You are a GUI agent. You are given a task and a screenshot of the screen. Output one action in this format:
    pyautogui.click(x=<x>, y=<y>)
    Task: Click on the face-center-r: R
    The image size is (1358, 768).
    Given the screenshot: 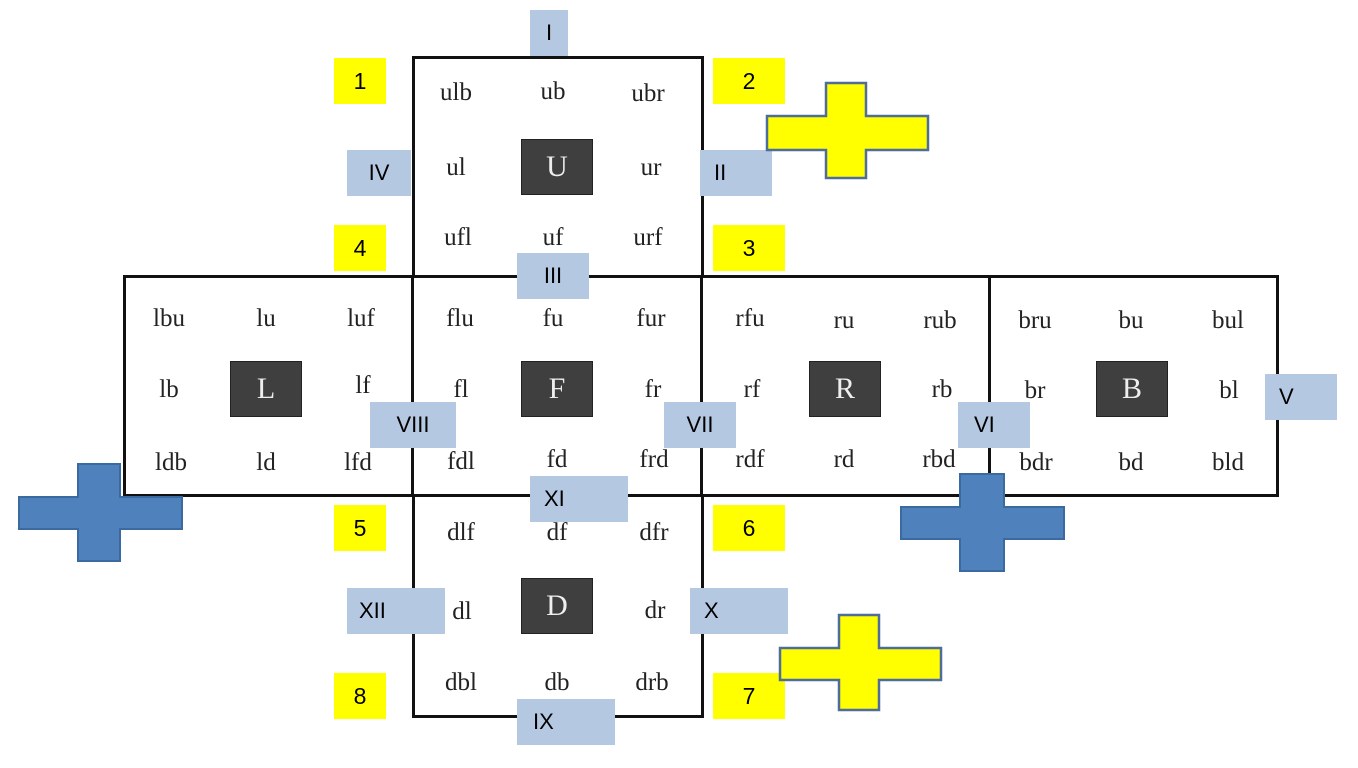 What is the action you would take?
    pyautogui.click(x=845, y=389)
    